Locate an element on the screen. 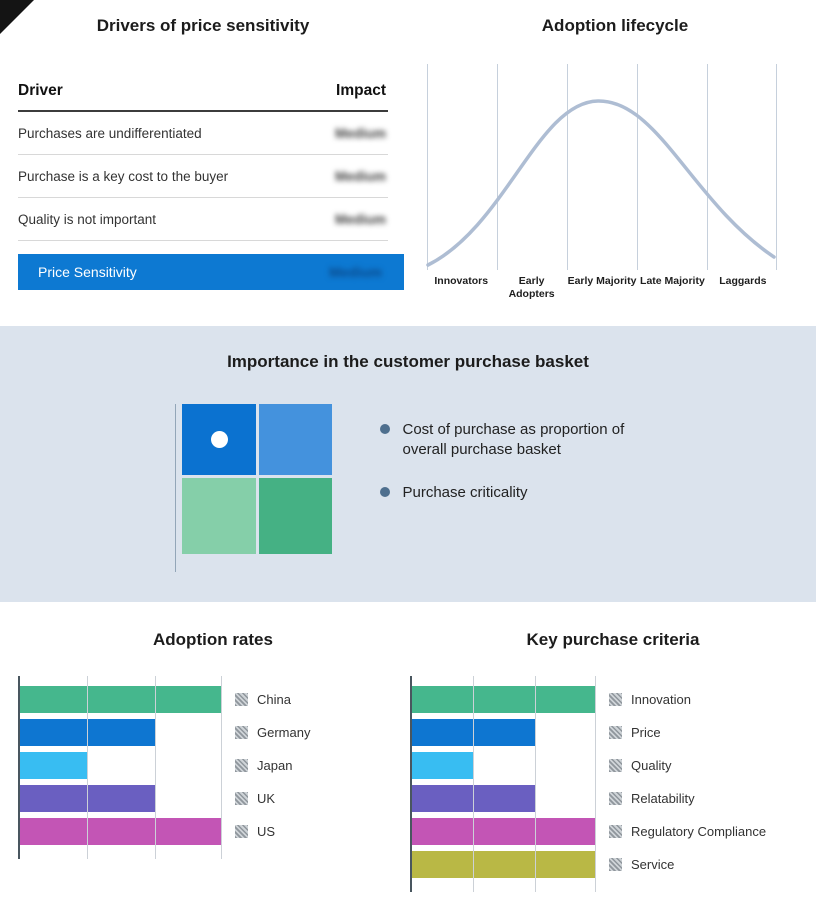  legend-label: Japan is located at coordinates (275, 766).